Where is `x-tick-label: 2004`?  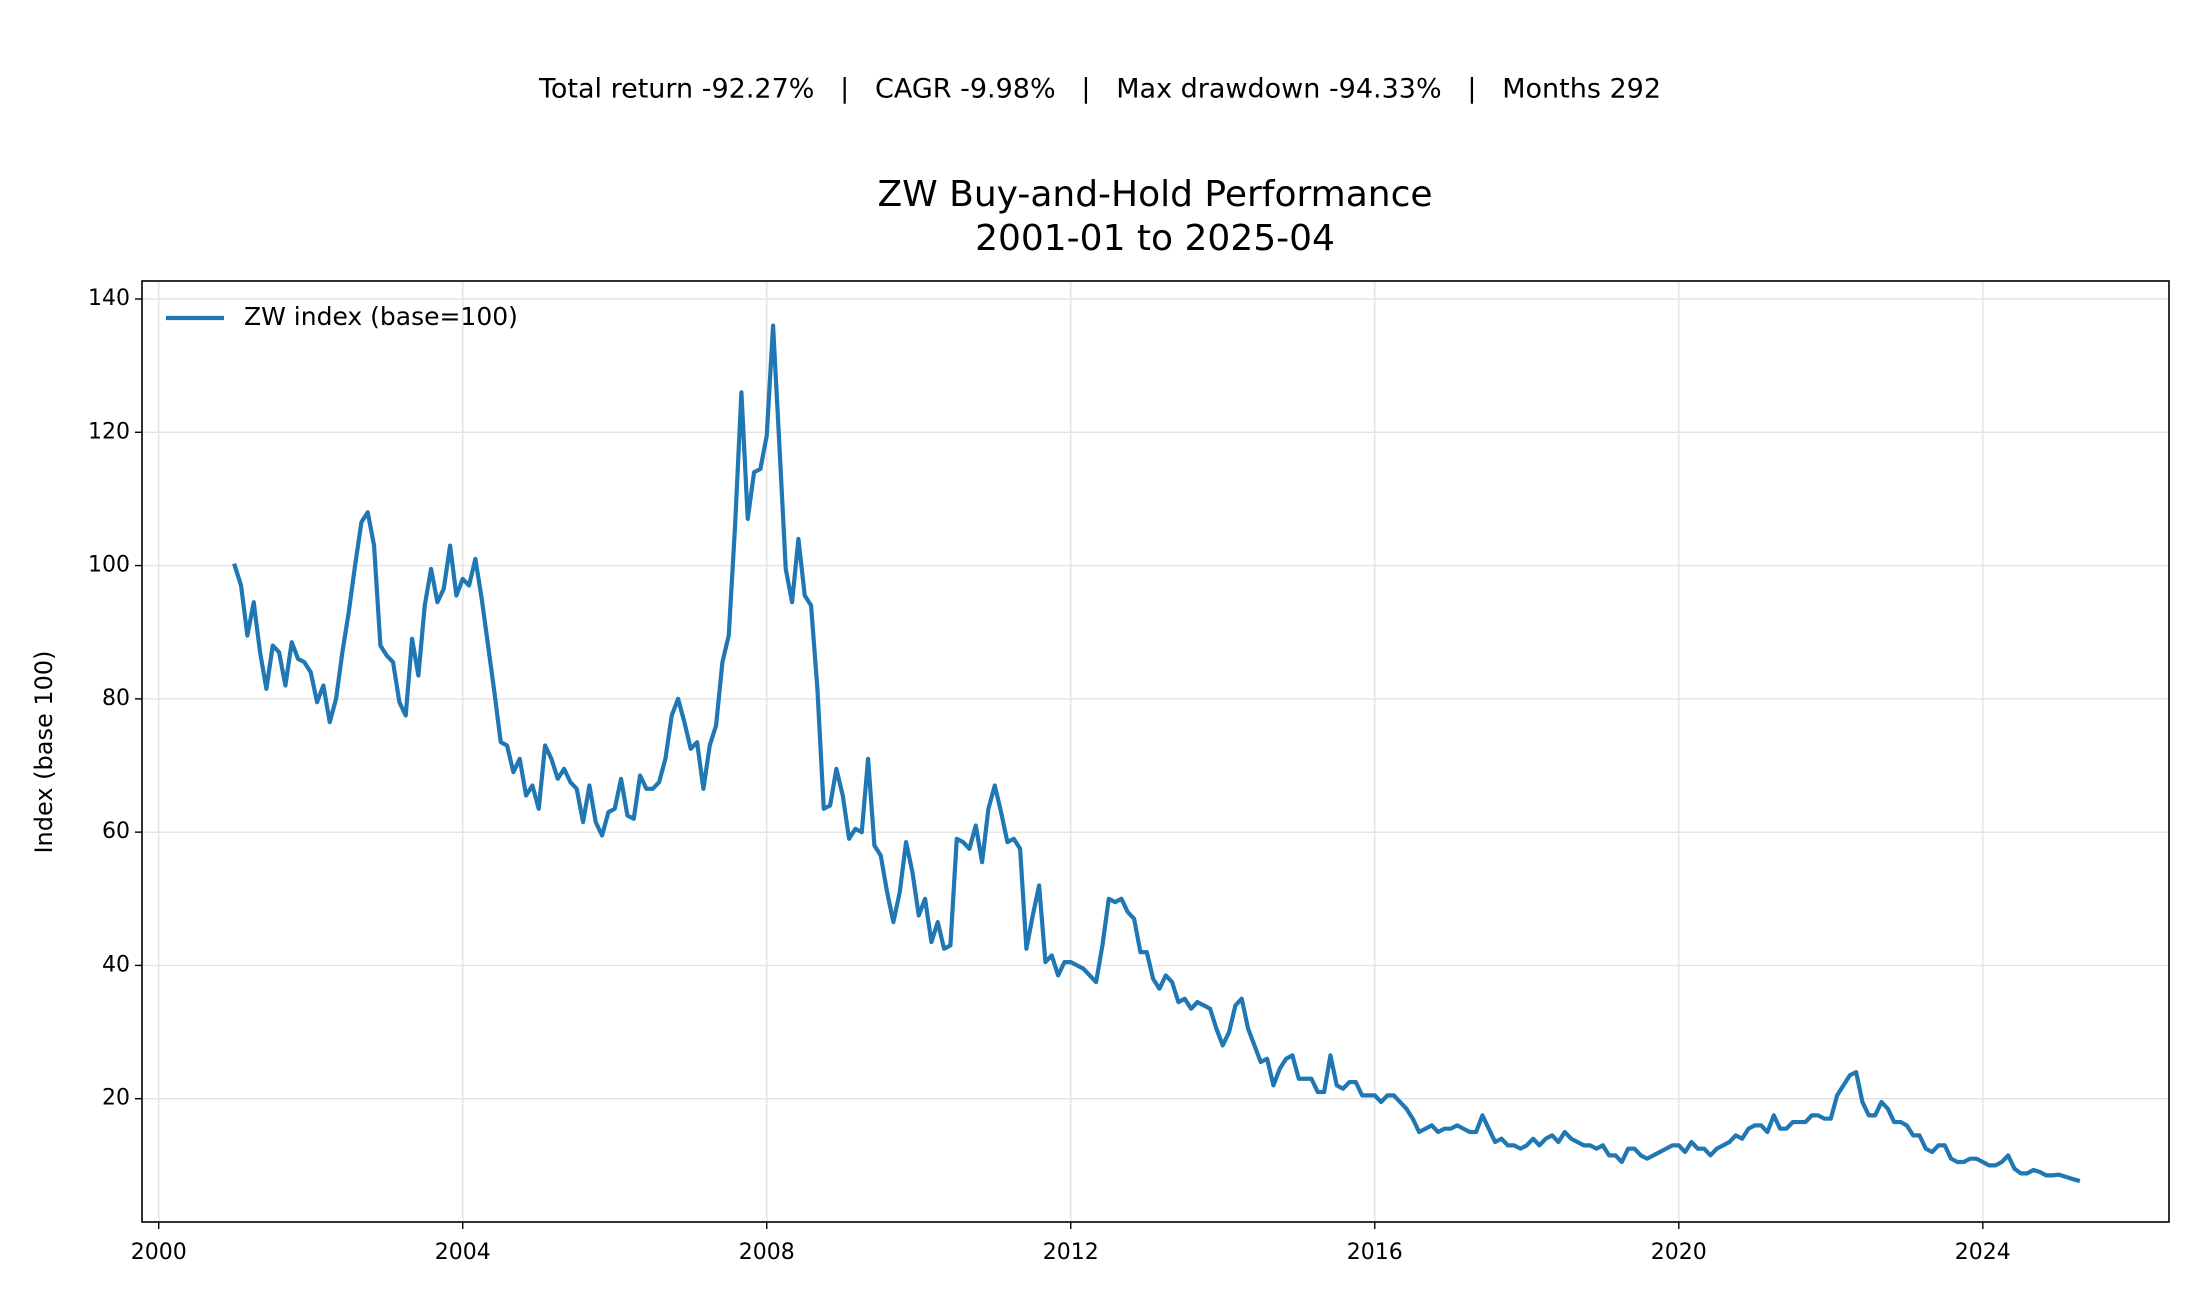 x-tick-label: 2004 is located at coordinates (463, 1252).